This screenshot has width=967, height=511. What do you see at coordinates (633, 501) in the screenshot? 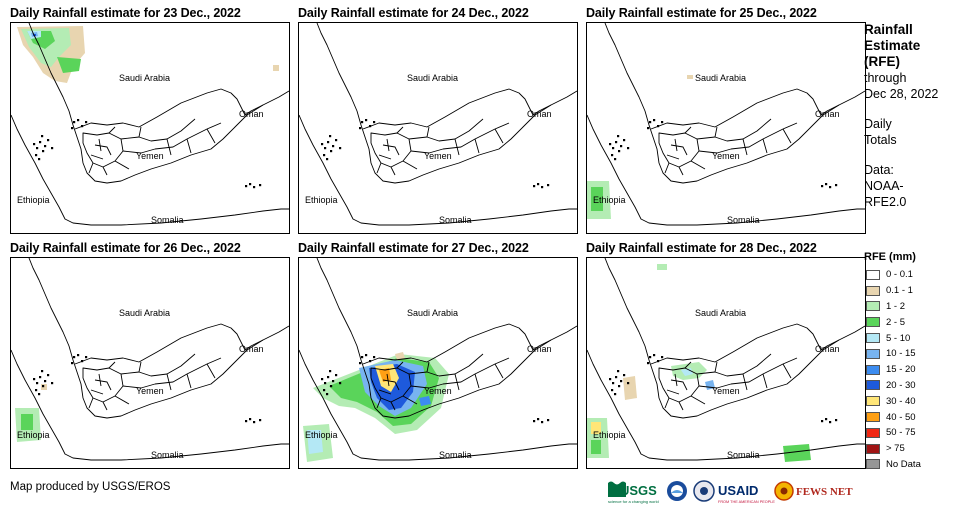
I see `usgs-tagline: science for a changing world` at bounding box center [633, 501].